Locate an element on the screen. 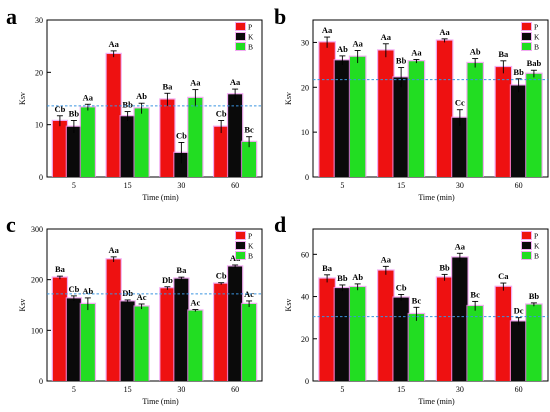  significance-label: Bc is located at coordinates (249, 130).